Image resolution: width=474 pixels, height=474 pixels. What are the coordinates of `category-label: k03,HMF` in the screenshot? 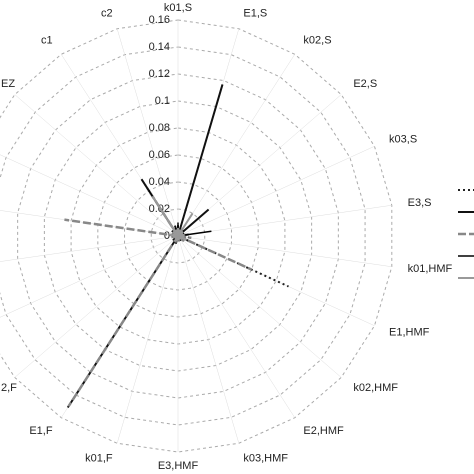 It's located at (265, 459).